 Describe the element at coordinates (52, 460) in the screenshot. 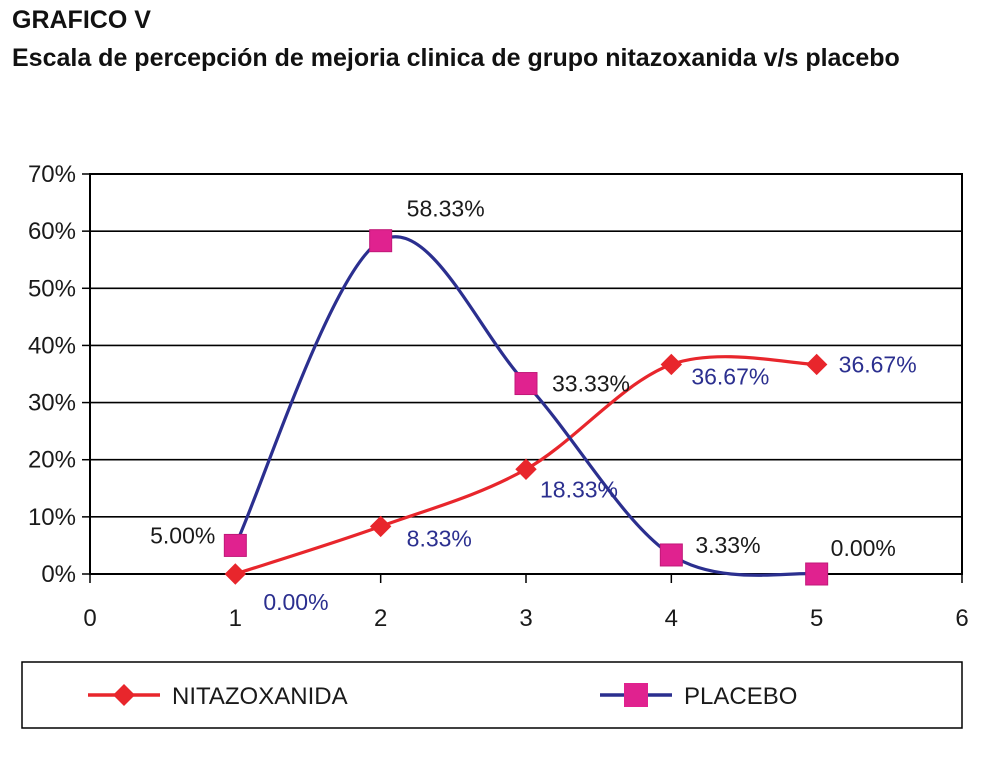

I see `y-tick-label: 20%` at that location.